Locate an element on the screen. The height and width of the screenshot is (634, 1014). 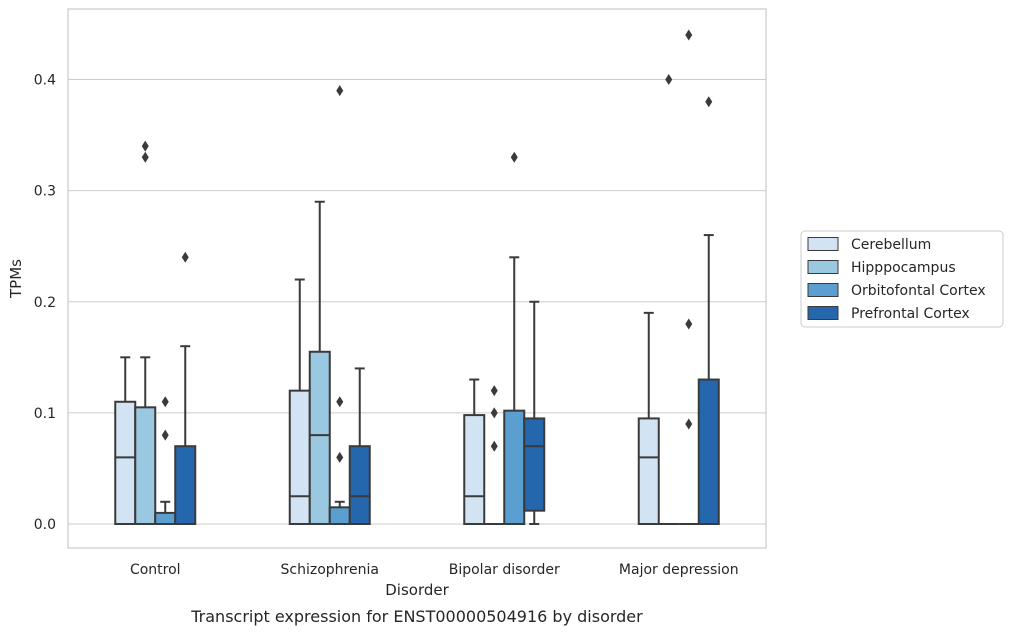
y-tick-label: 0.2 is located at coordinates (45, 303).